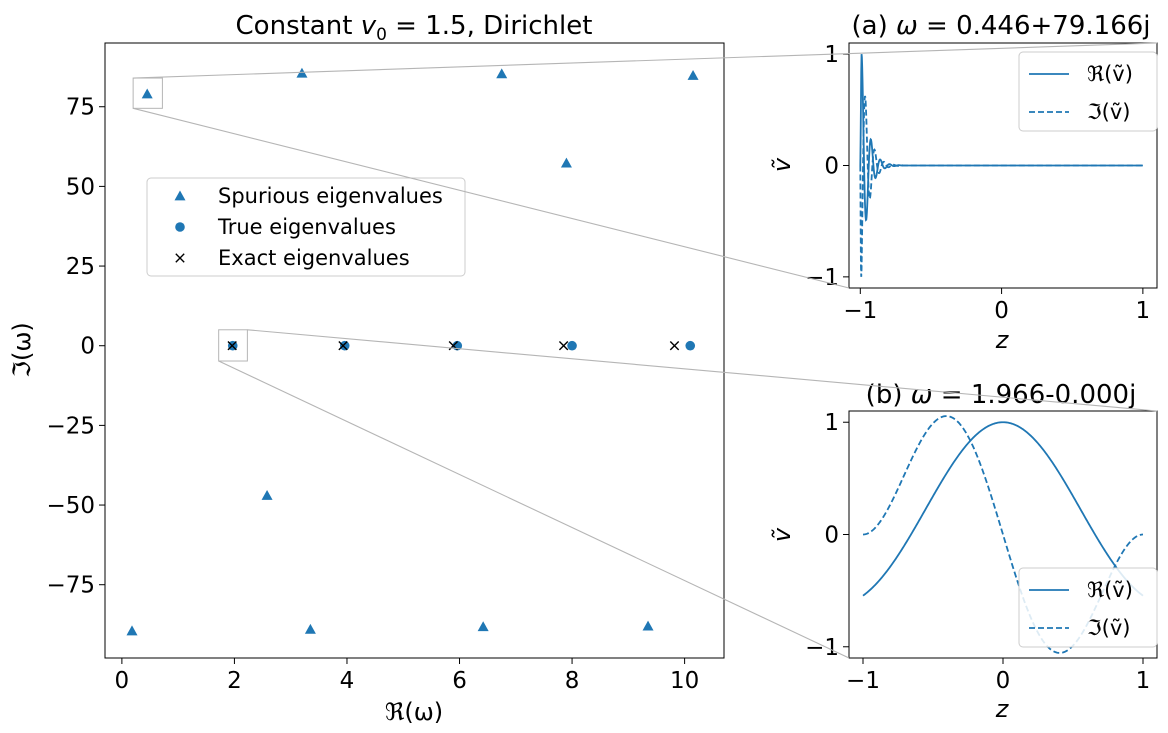 Image resolution: width=1168 pixels, height=733 pixels. What do you see at coordinates (87, 347) in the screenshot?
I see `main-ytick-label: 0` at bounding box center [87, 347].